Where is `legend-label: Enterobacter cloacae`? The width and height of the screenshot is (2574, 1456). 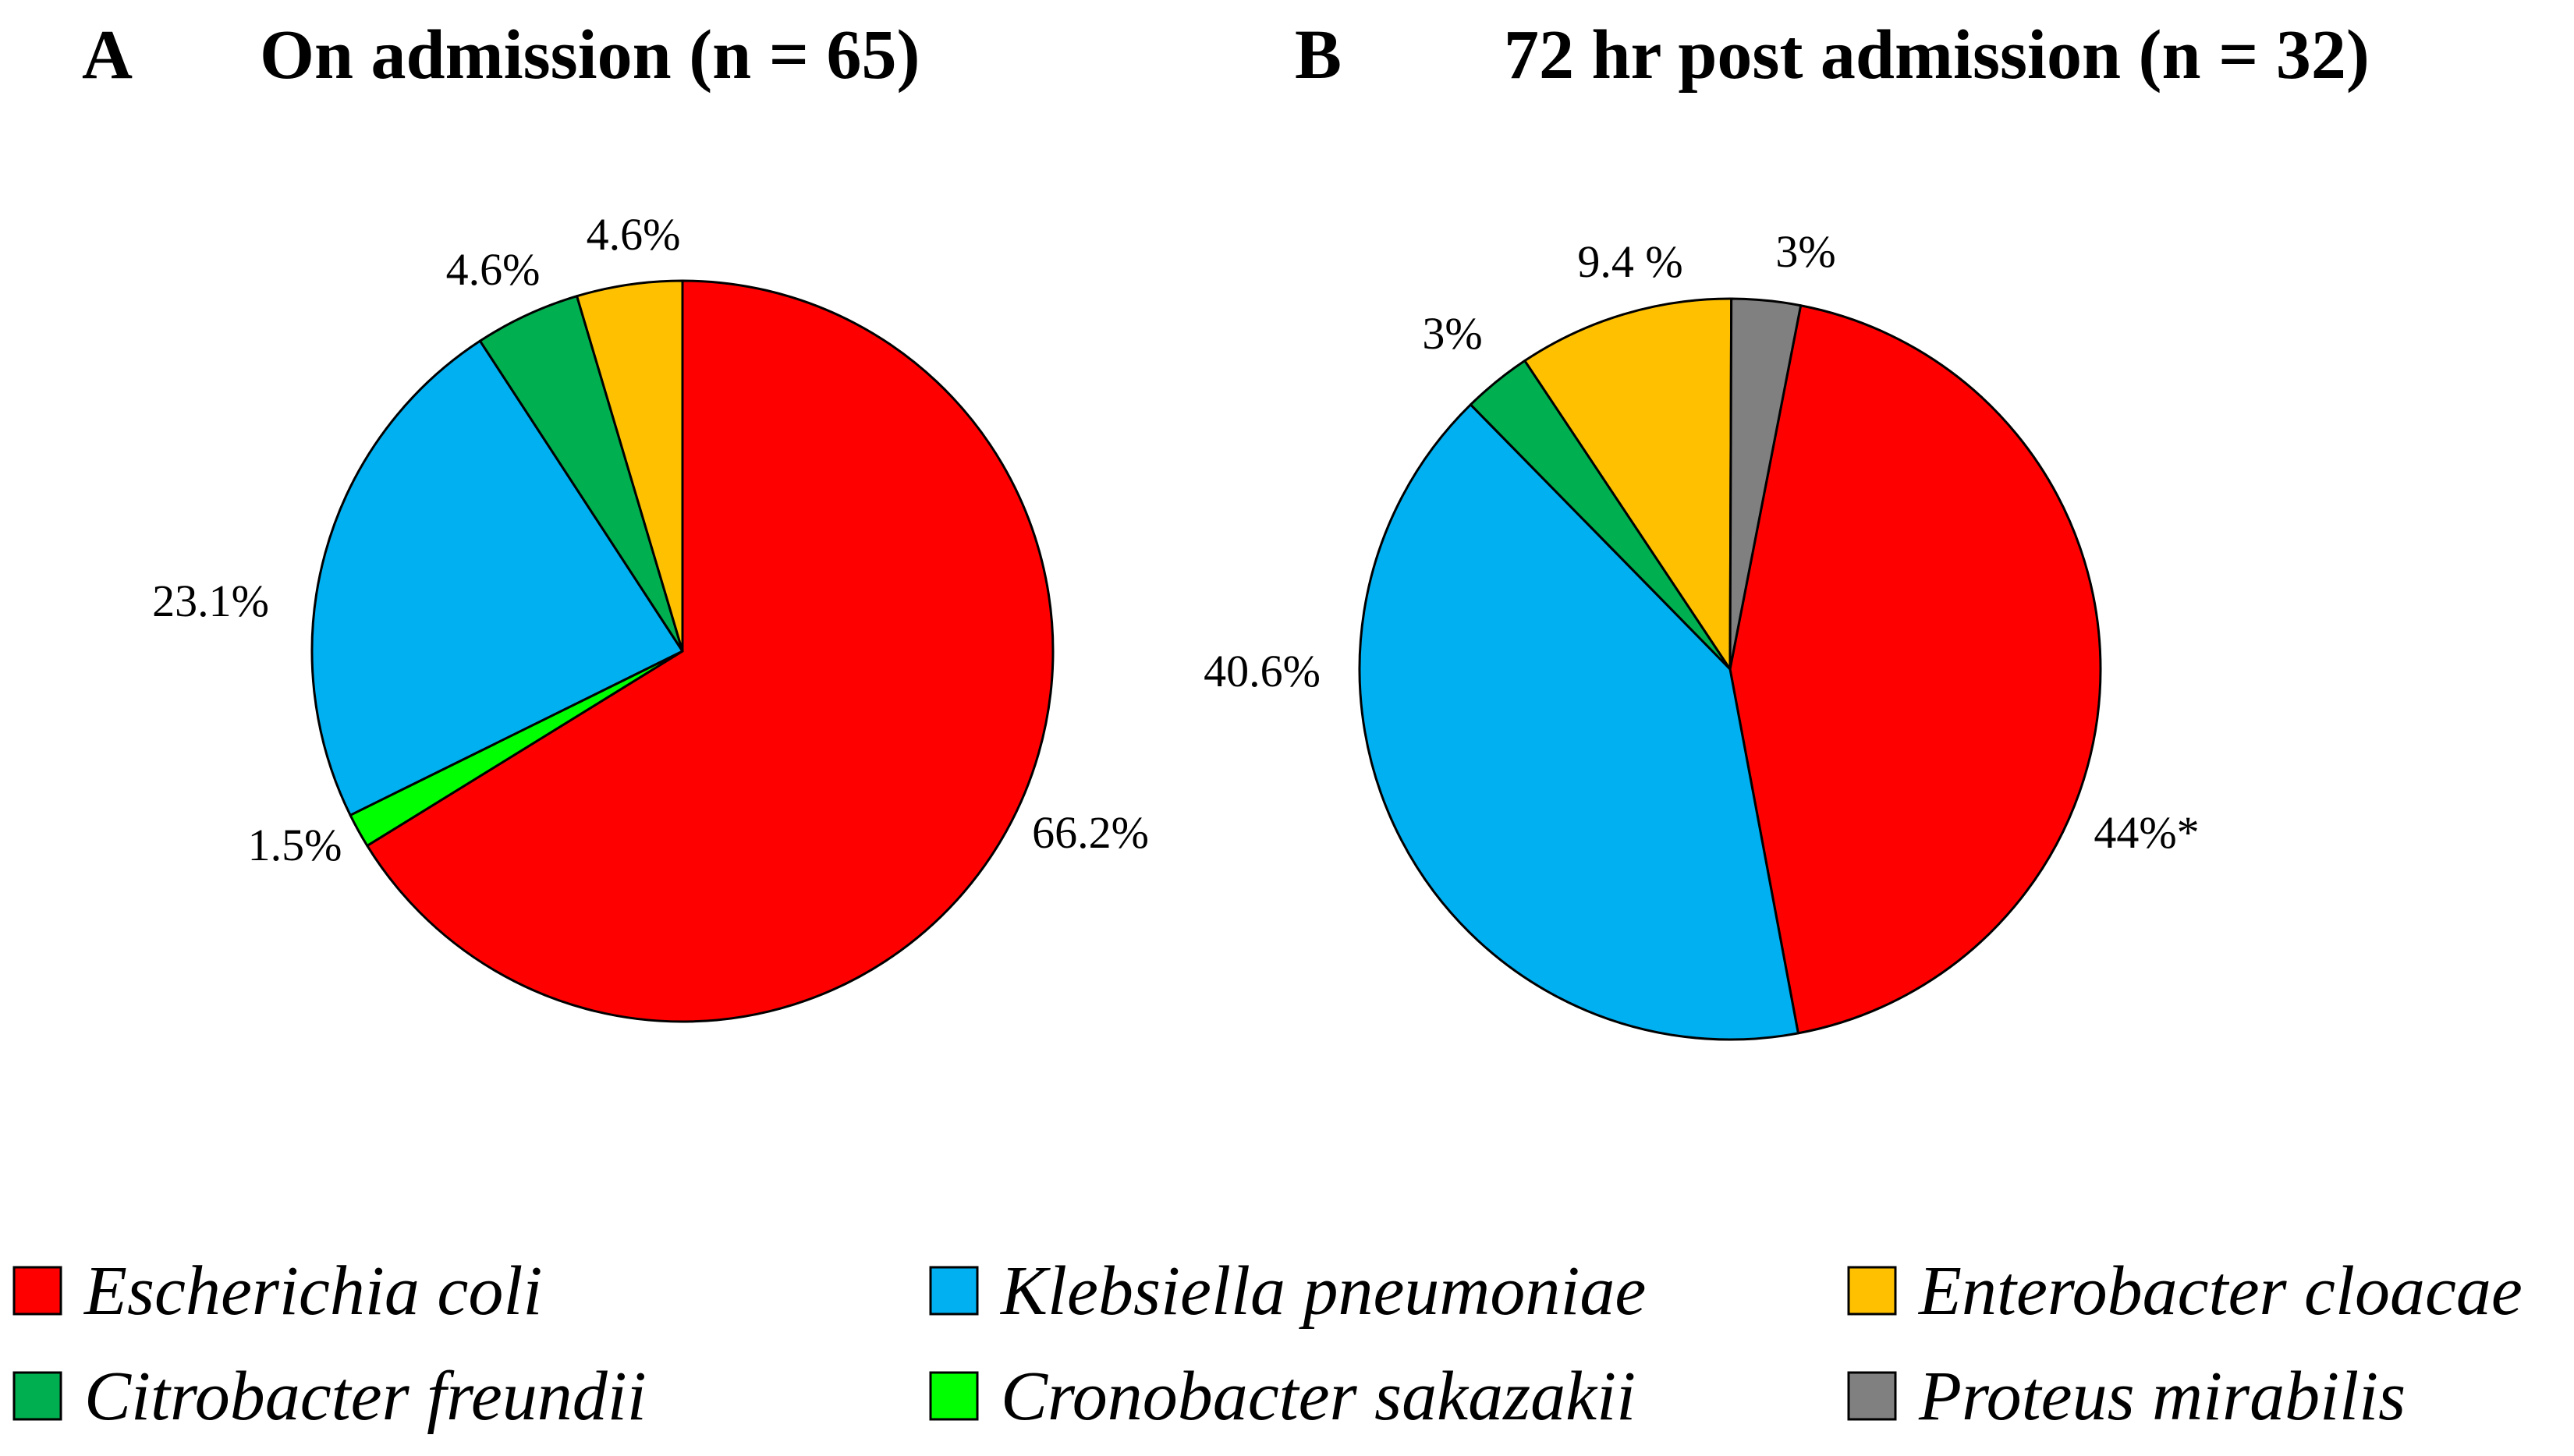 legend-label: Enterobacter cloacae is located at coordinates (2220, 1291).